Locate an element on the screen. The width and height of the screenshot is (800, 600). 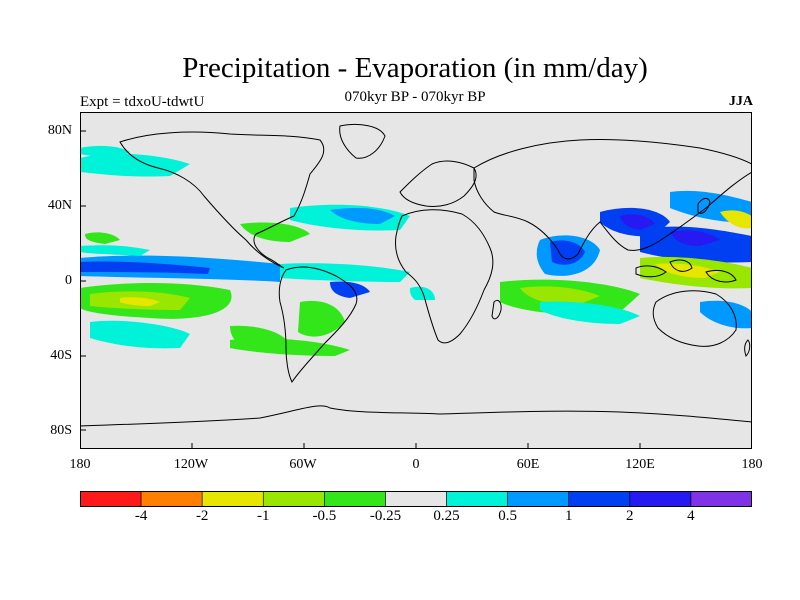
pacific-north-teal is located at coordinates (115, 250).